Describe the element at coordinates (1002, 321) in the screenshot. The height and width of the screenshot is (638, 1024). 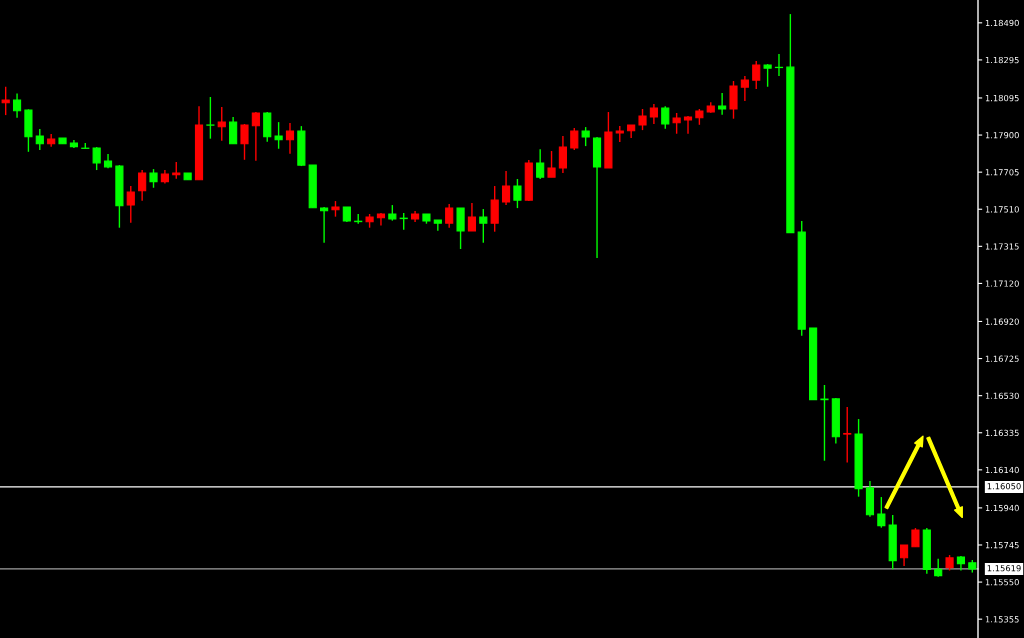
I see `y-tick-label: 1.16920` at that location.